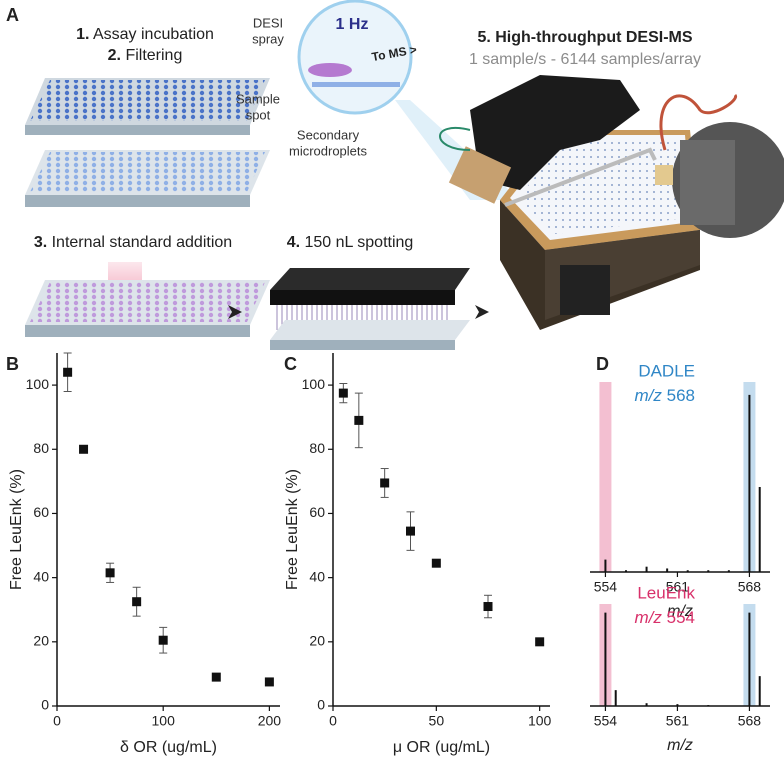  I want to click on inset-label: Sample, so click(258, 98).